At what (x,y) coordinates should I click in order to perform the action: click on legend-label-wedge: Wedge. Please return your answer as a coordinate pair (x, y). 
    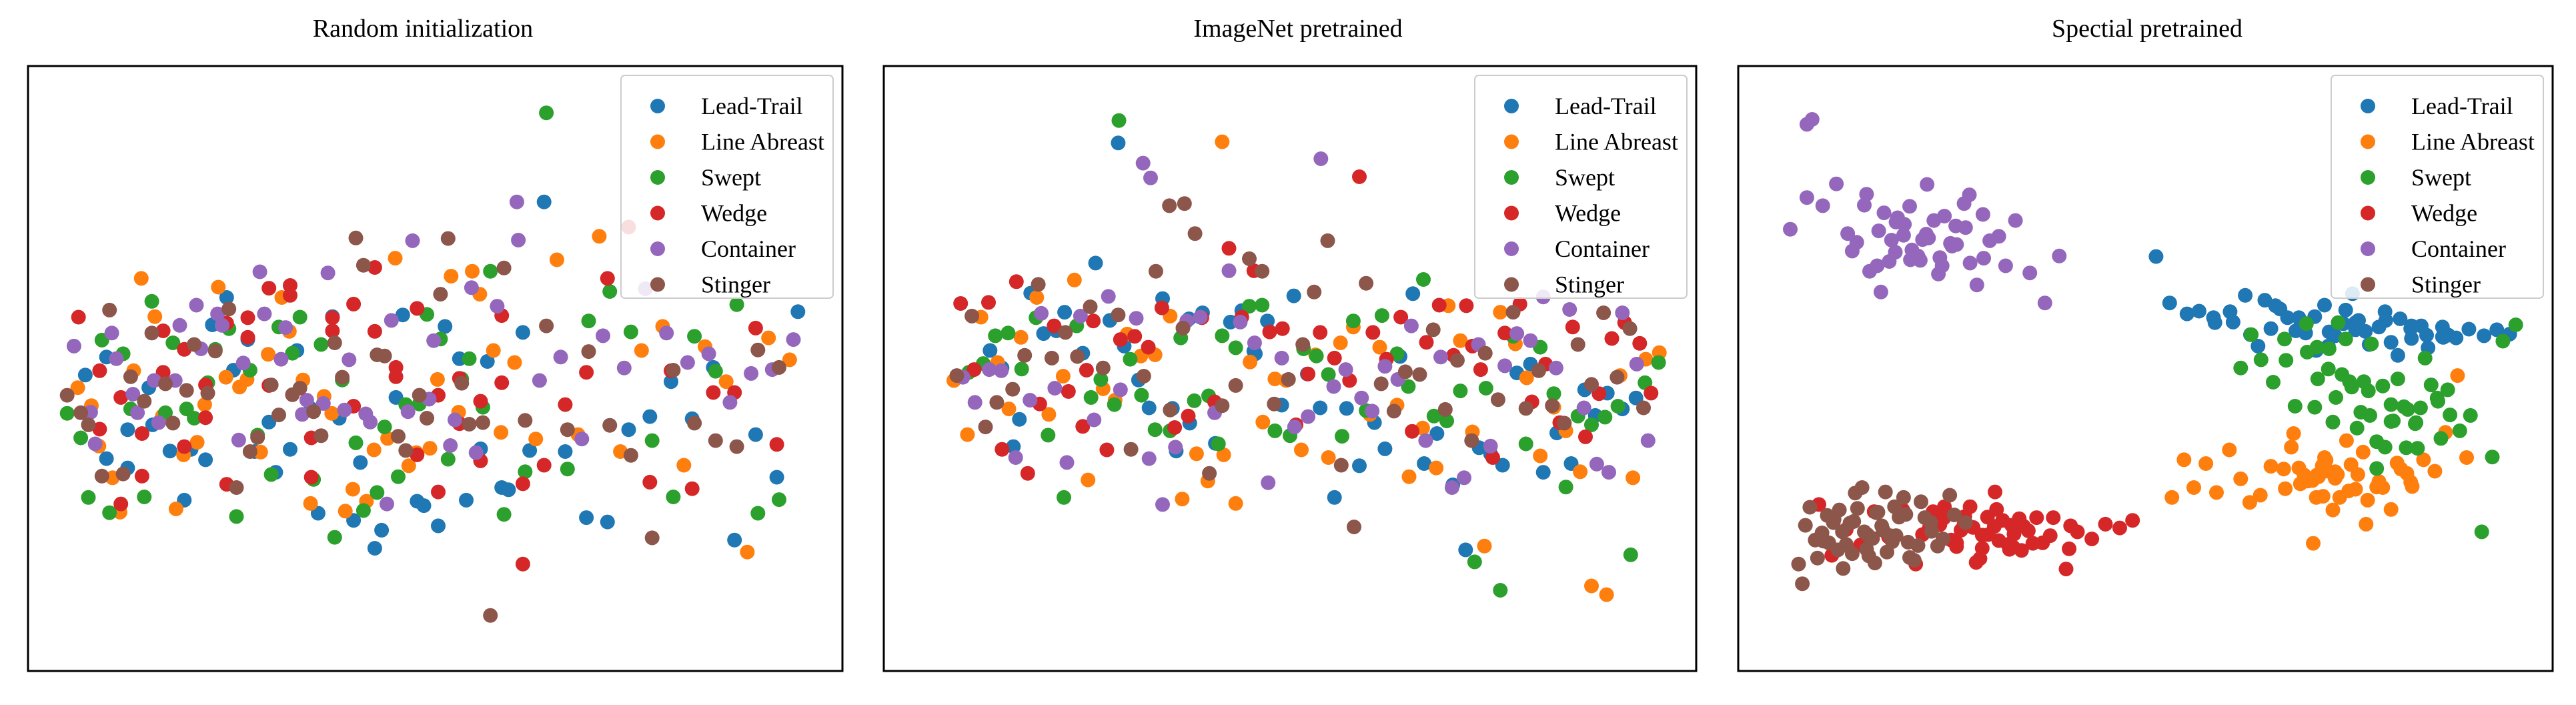
    Looking at the image, I should click on (2444, 214).